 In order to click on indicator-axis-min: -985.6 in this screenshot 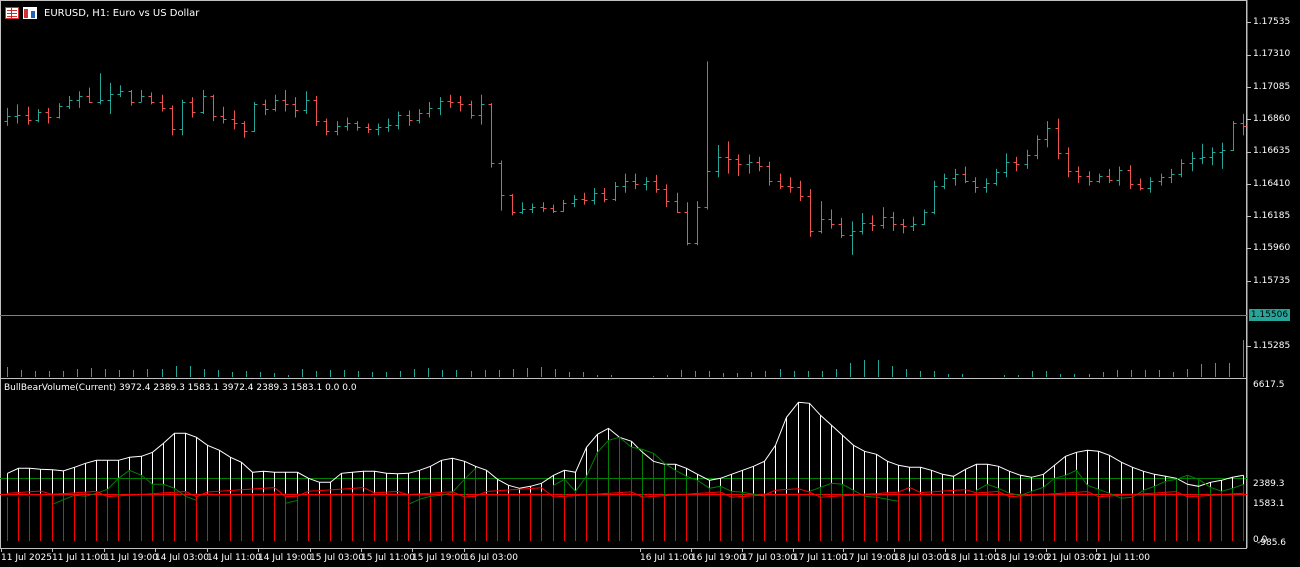, I will do `click(1272, 543)`.